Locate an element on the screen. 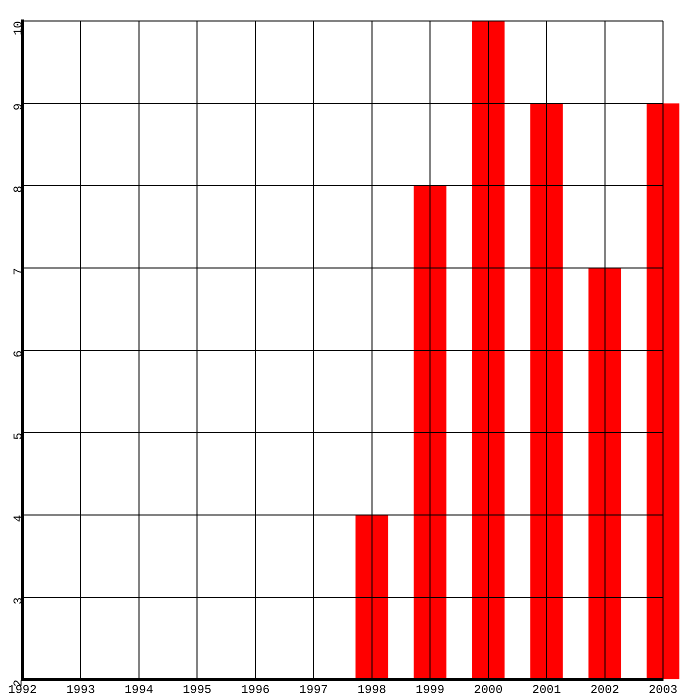  y-tick-label: 4 is located at coordinates (19, 518).